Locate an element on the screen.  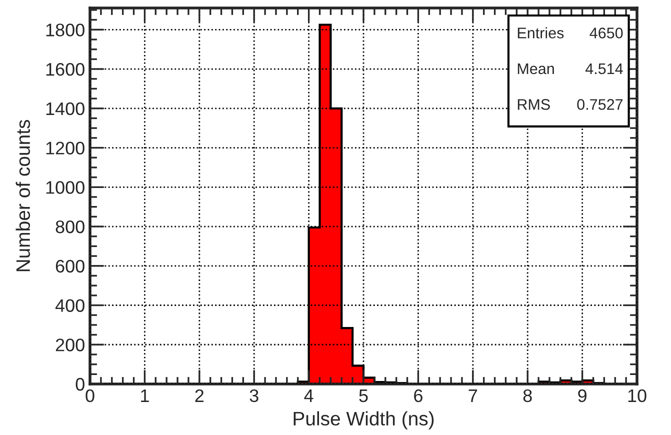
x-tick-label: 3 is located at coordinates (254, 395).